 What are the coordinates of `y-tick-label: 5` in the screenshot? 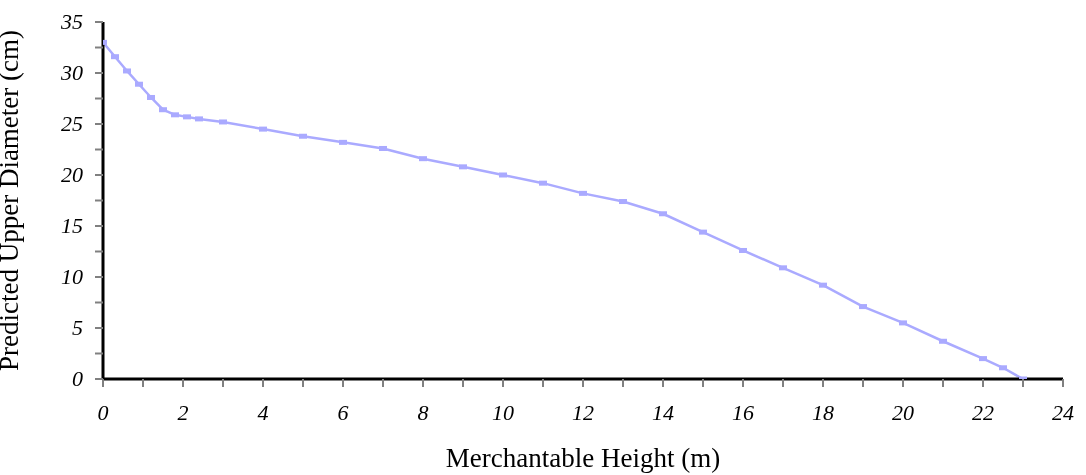 It's located at (77, 327).